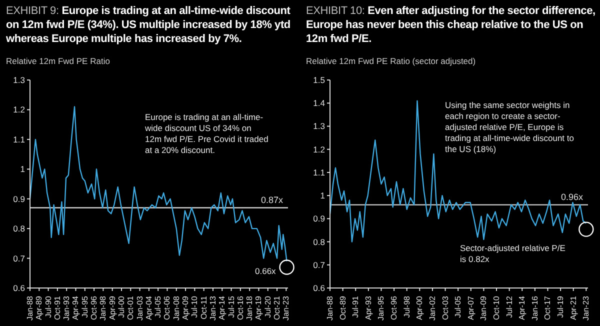 This screenshot has height=326, width=600. What do you see at coordinates (471, 307) in the screenshot?
I see `x-tick-label: Apr-07` at bounding box center [471, 307].